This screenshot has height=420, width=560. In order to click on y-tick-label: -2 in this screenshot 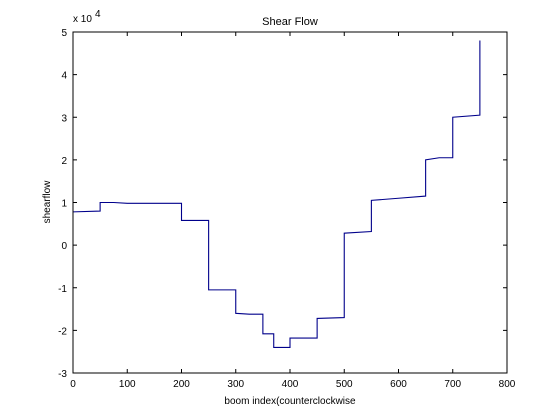, I will do `click(62, 331)`.